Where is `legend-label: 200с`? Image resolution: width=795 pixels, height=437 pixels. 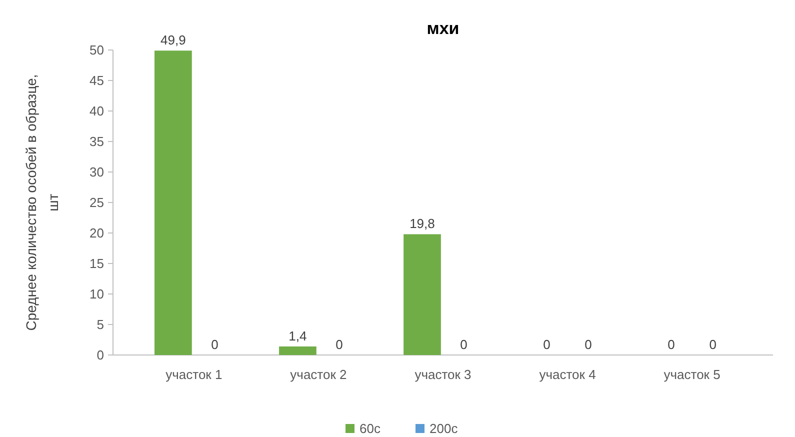
legend-label: 200с is located at coordinates (444, 428).